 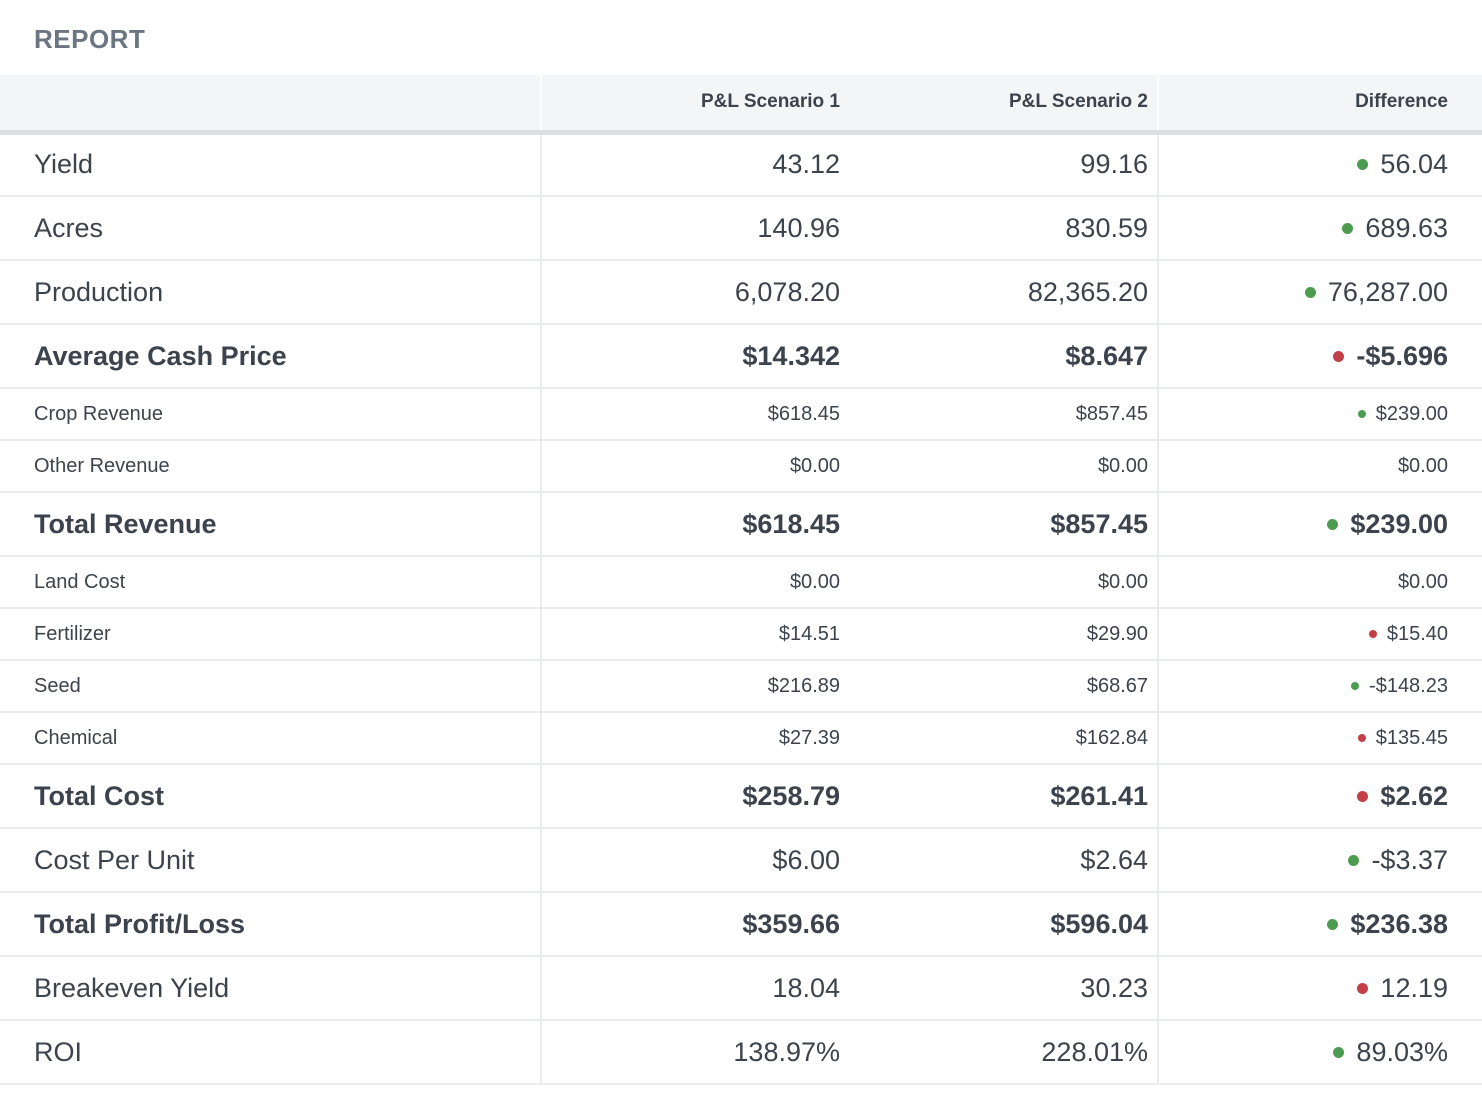 I want to click on row-label-cell: Production, so click(x=270, y=292).